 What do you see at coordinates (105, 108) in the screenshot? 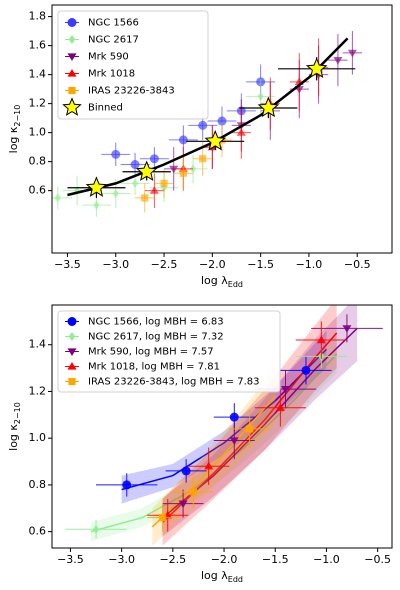
I see `legend-label: Binned` at bounding box center [105, 108].